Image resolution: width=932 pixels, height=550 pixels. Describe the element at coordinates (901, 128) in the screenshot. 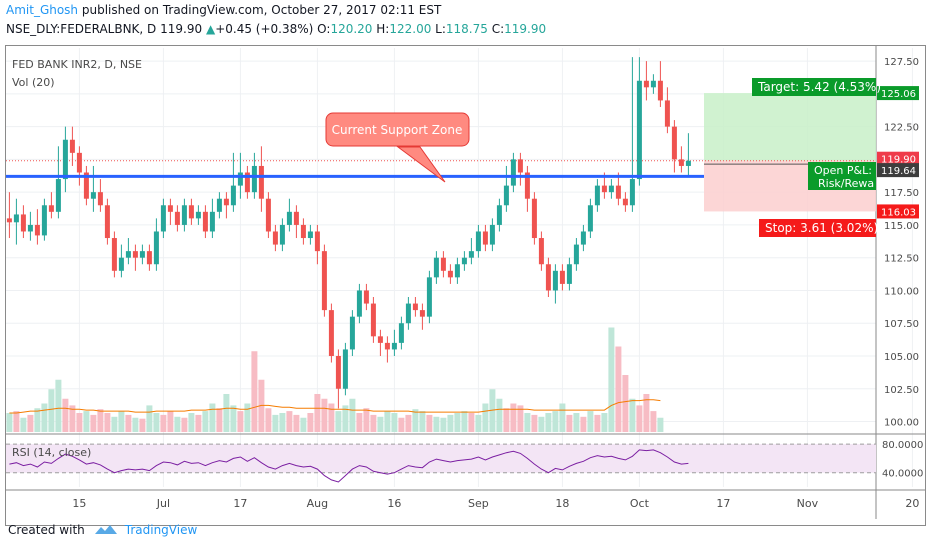

I see `price-tick-label: 122.50` at that location.